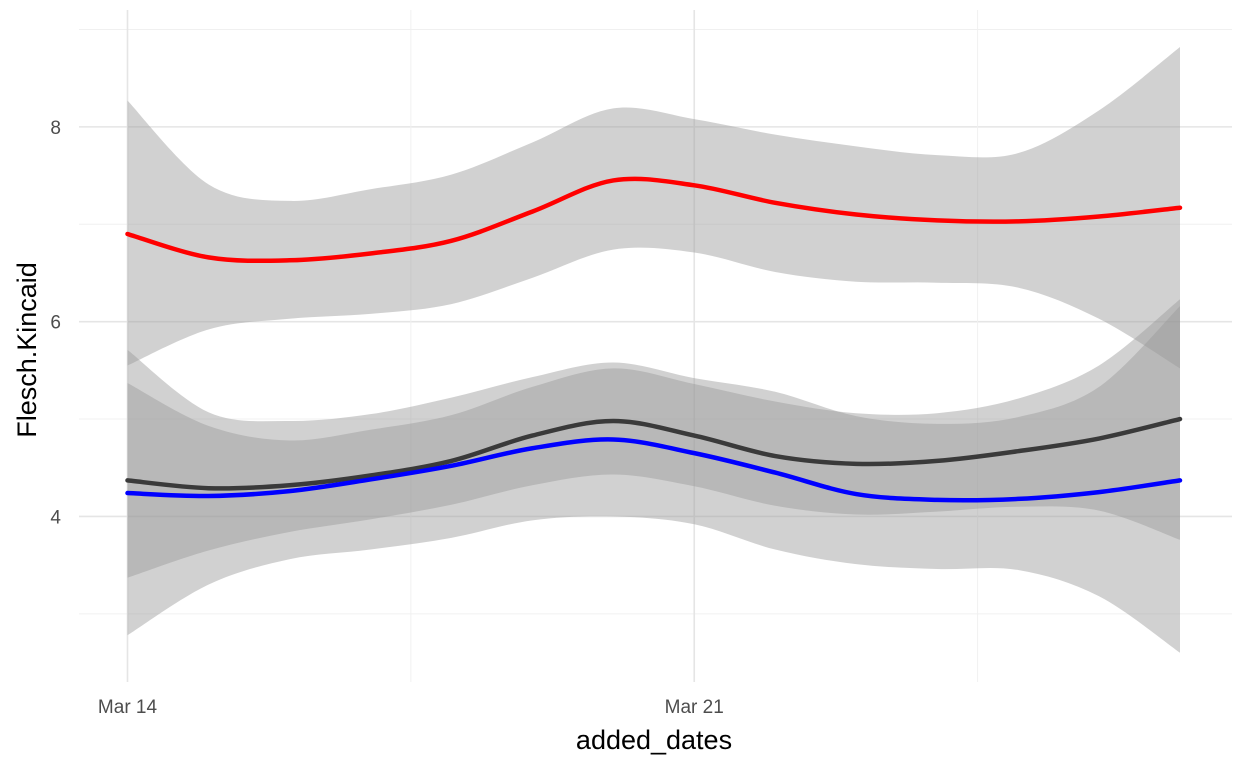  Describe the element at coordinates (27, 350) in the screenshot. I see `y-axis-title: Flesch.Kincaid` at that location.